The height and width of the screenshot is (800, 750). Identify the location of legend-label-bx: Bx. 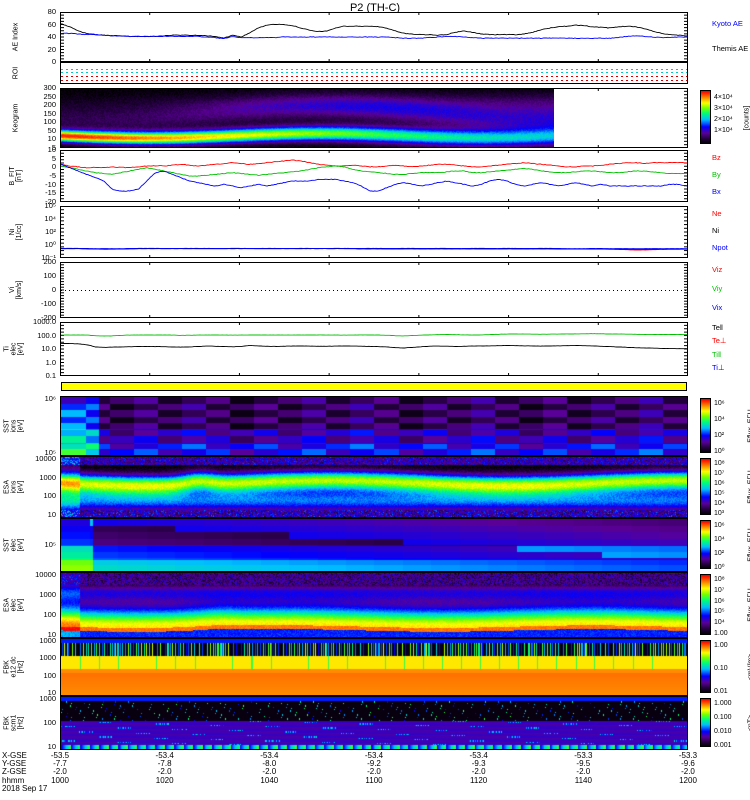
(716, 192).